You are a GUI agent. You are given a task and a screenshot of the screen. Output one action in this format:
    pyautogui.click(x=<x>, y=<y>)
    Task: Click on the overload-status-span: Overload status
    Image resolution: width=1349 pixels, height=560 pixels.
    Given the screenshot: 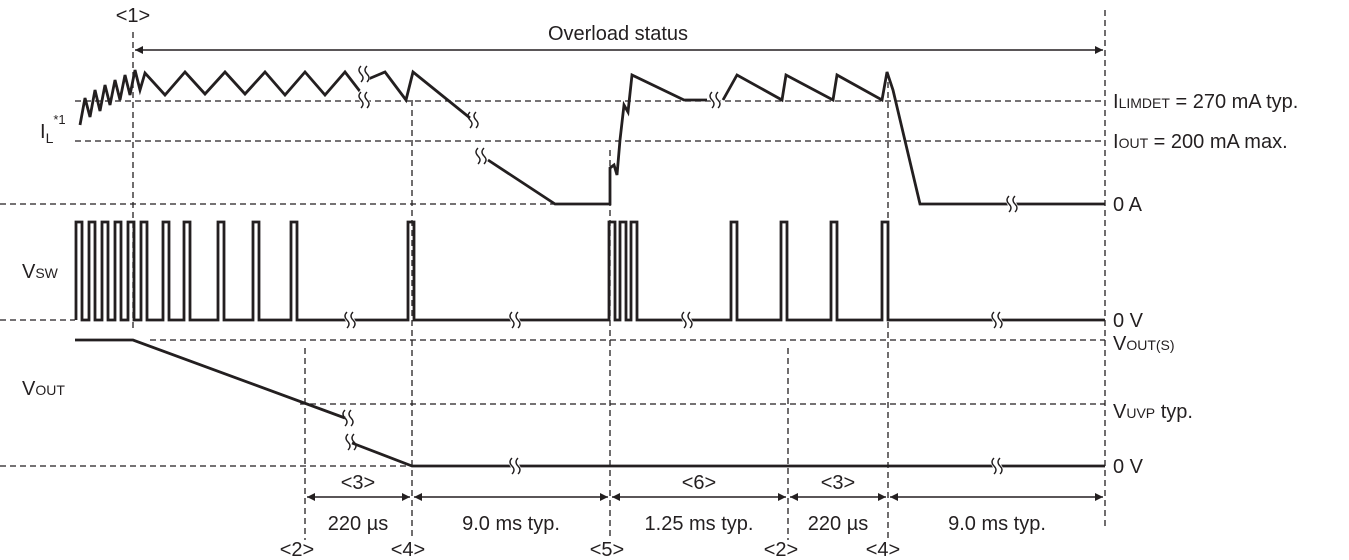 What is the action you would take?
    pyautogui.click(x=619, y=38)
    